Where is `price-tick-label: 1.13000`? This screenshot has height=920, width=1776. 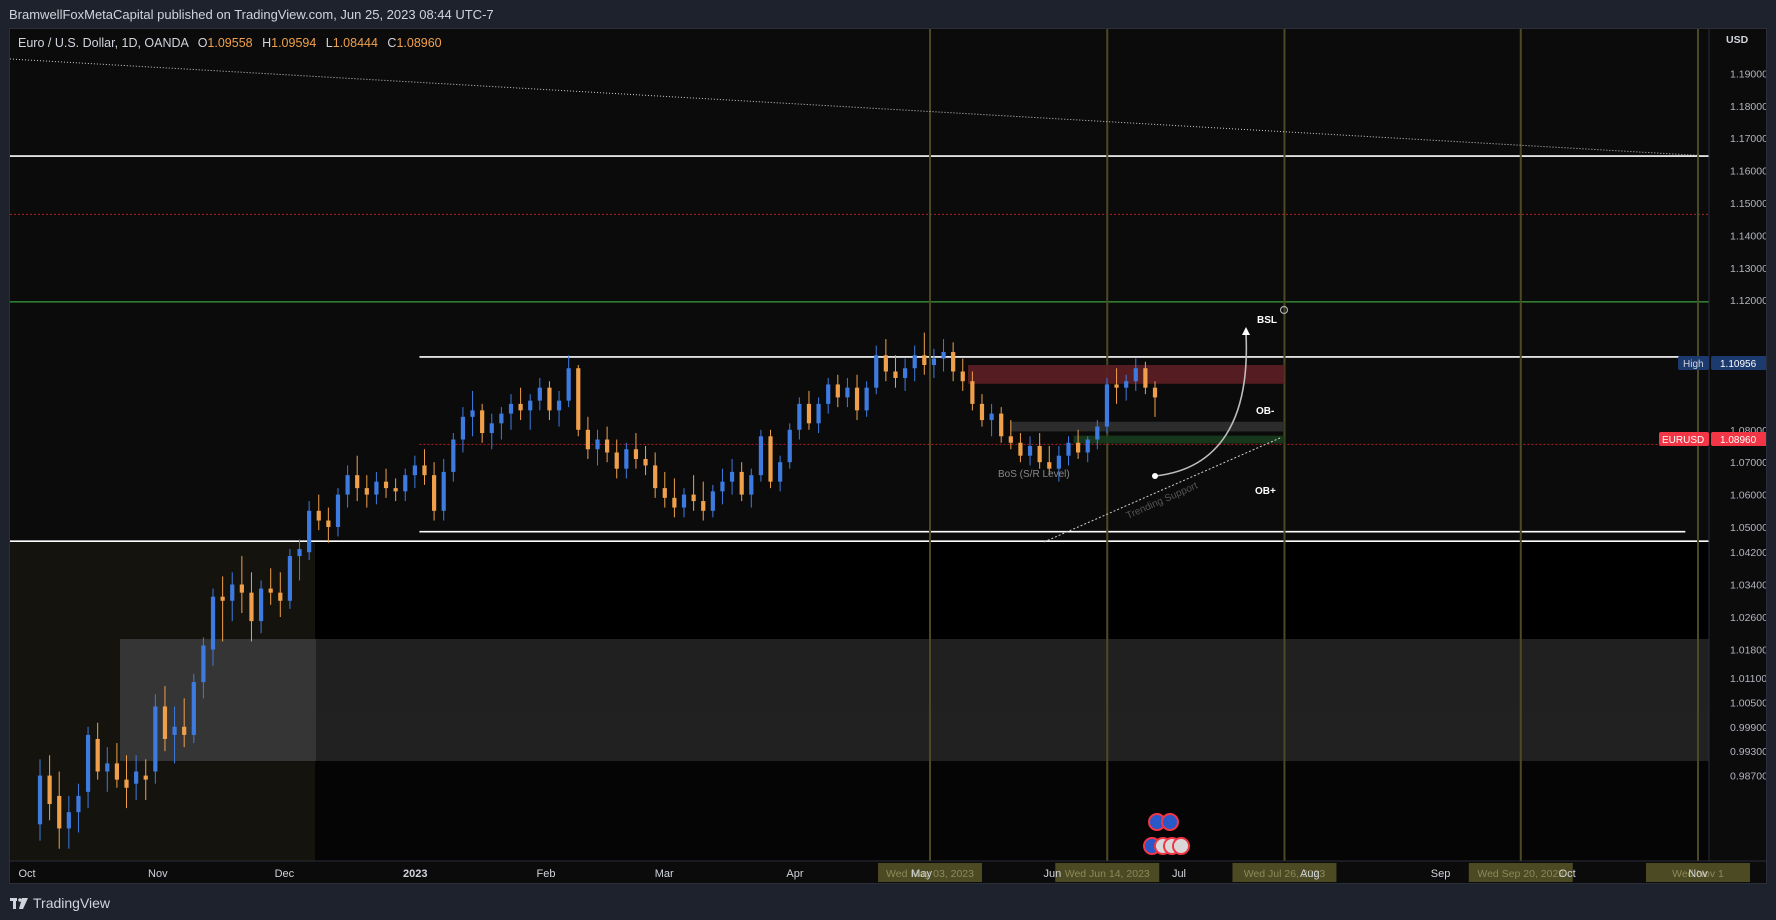 price-tick-label: 1.13000 is located at coordinates (1748, 269).